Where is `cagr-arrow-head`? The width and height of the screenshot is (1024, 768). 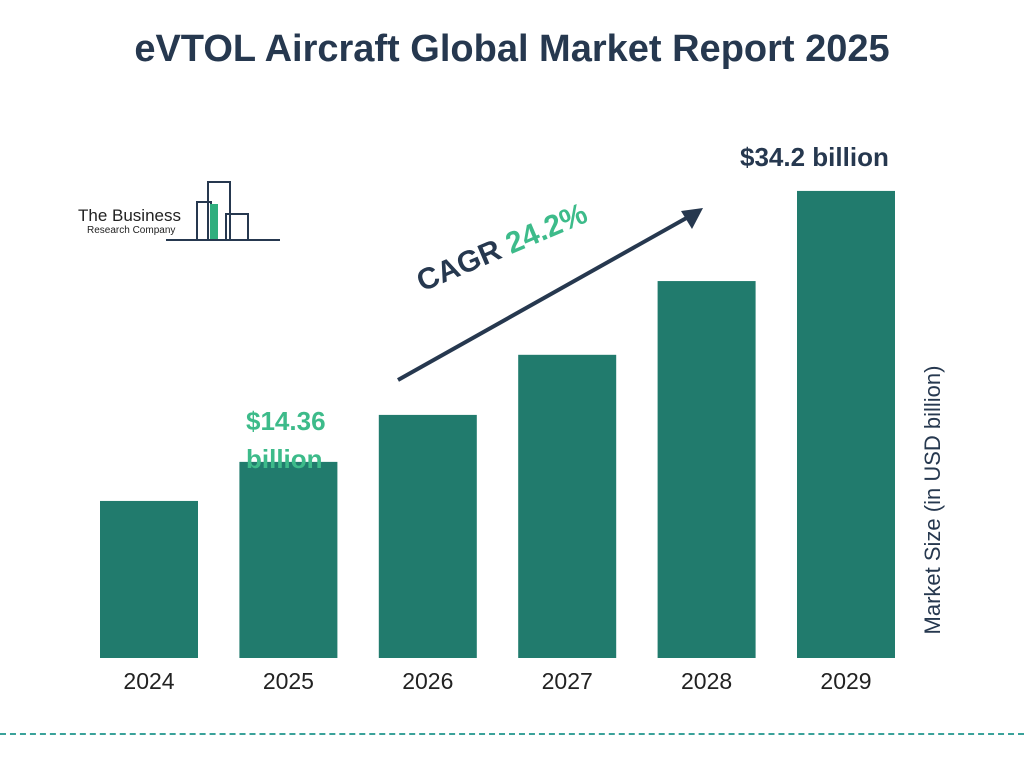
cagr-arrow-head is located at coordinates (692, 218).